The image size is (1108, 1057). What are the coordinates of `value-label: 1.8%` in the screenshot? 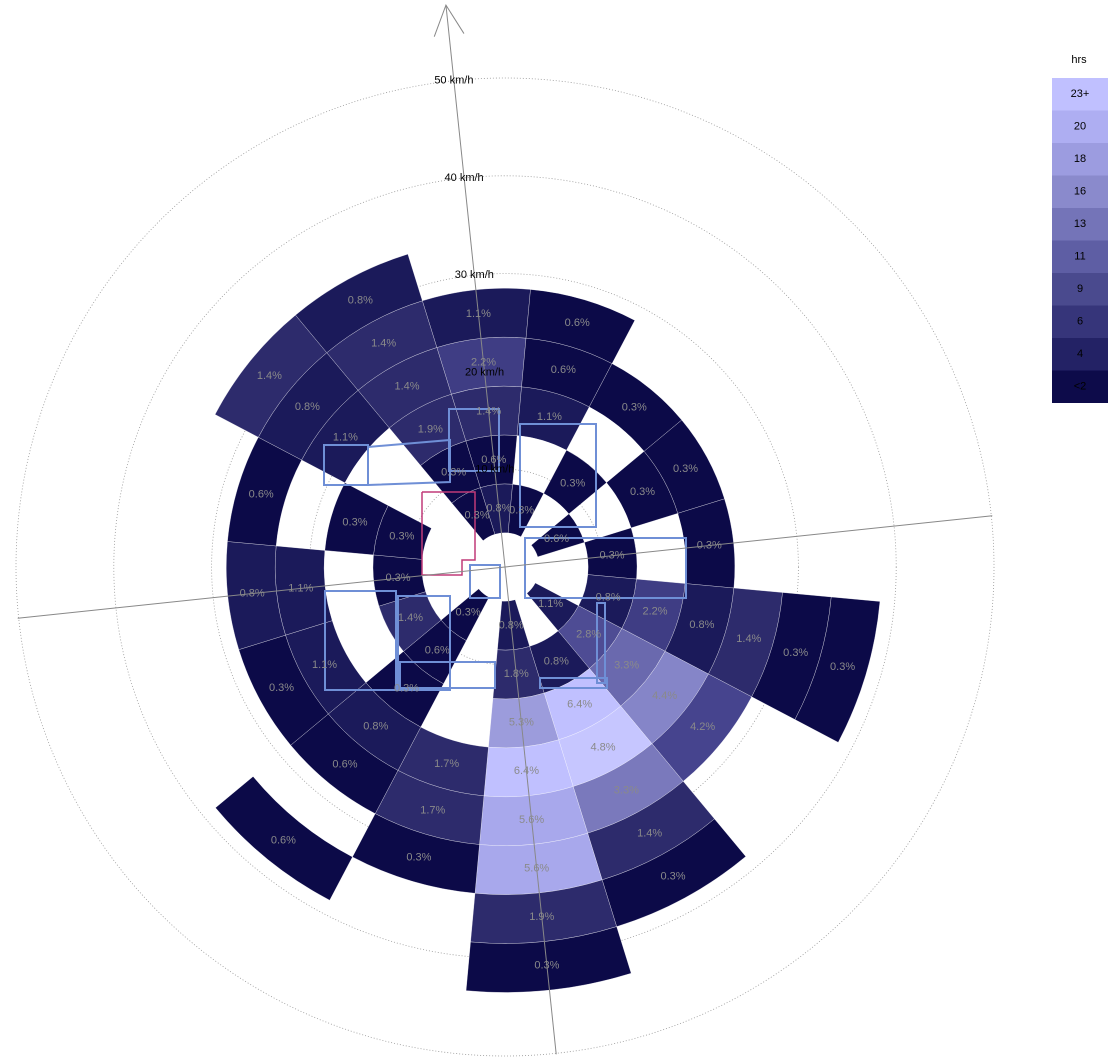 It's located at (516, 674).